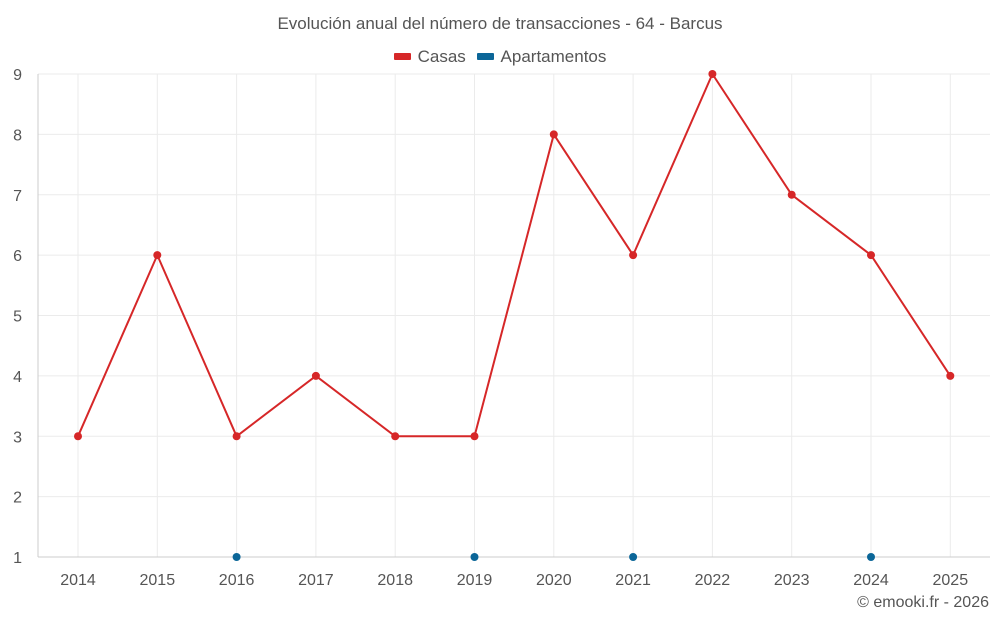 This screenshot has width=1000, height=625. What do you see at coordinates (17, 135) in the screenshot?
I see `y-tick-label: 8` at bounding box center [17, 135].